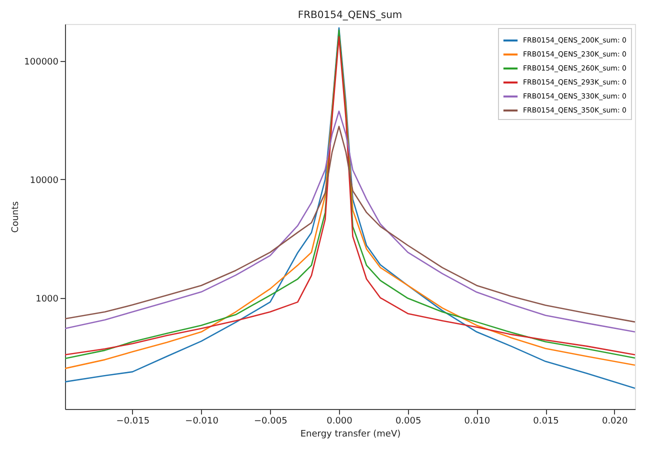  Describe the element at coordinates (16, 216) in the screenshot. I see `y-axis-title: Counts` at that location.